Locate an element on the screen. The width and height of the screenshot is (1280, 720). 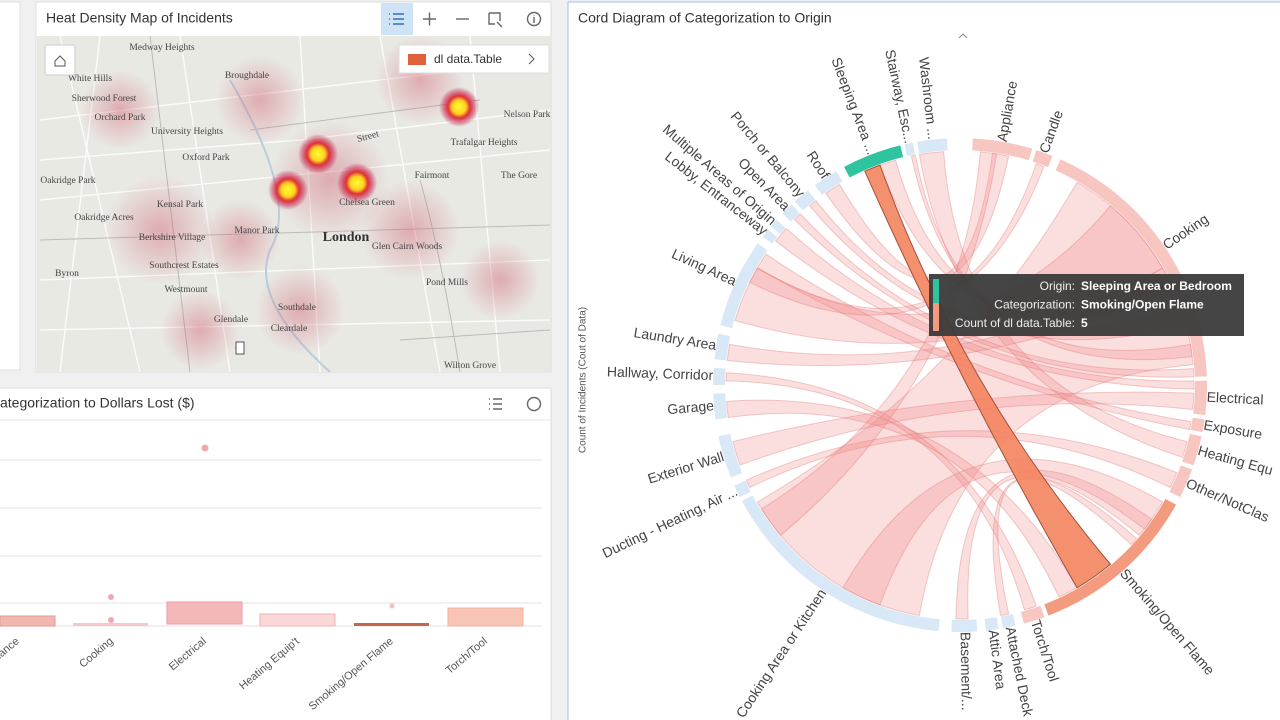
place-label: Nelson Park is located at coordinates (527, 115).